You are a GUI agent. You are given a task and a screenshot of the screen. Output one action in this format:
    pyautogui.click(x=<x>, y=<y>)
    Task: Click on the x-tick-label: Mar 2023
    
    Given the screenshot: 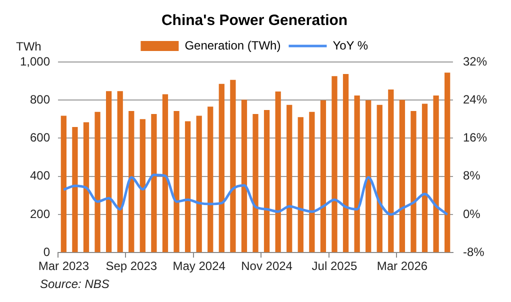 What is the action you would take?
    pyautogui.click(x=64, y=266)
    